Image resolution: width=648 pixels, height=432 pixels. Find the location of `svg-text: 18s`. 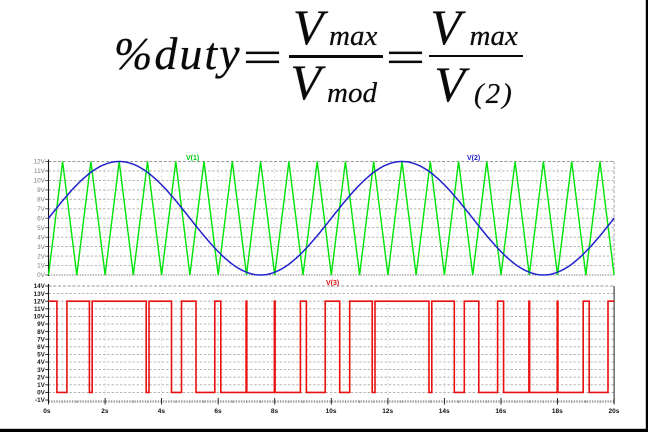

svg-text: 18s is located at coordinates (557, 411).